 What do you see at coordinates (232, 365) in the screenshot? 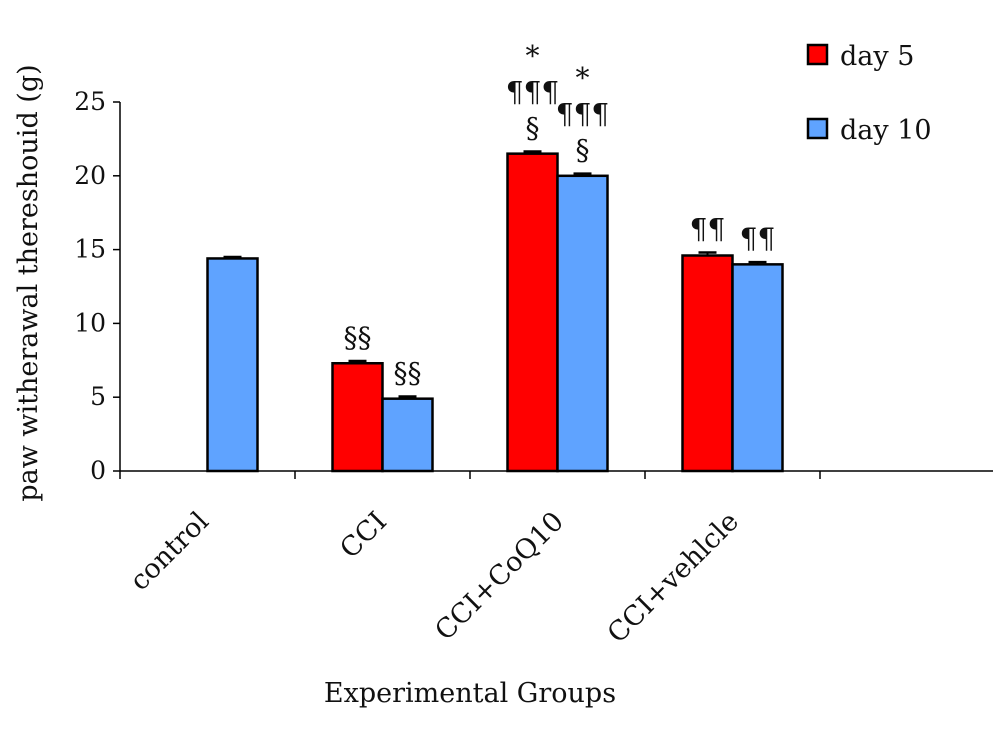
I see `bar-day-10-control` at bounding box center [232, 365].